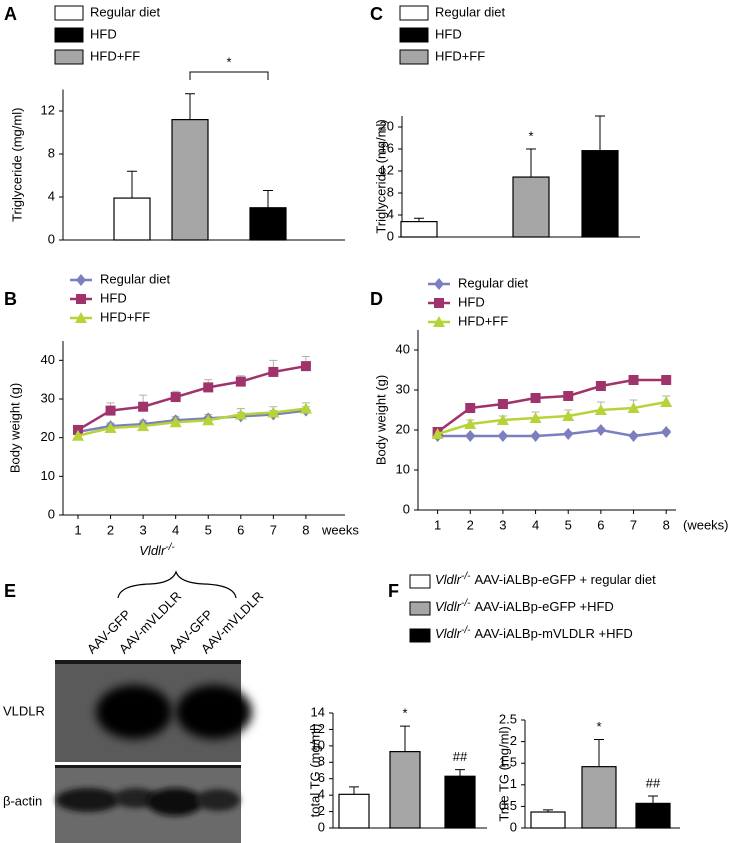 Image resolution: width=747 pixels, height=843 pixels. What do you see at coordinates (208, 529) in the screenshot?
I see `x-tick-label: 5` at bounding box center [208, 529].